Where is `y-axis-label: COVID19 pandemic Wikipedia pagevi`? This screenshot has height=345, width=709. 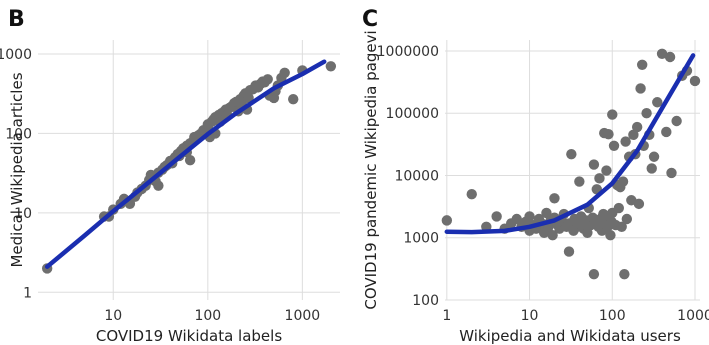 y-axis-label: COVID19 pandemic Wikipedia pagevi is located at coordinates (371, 169).